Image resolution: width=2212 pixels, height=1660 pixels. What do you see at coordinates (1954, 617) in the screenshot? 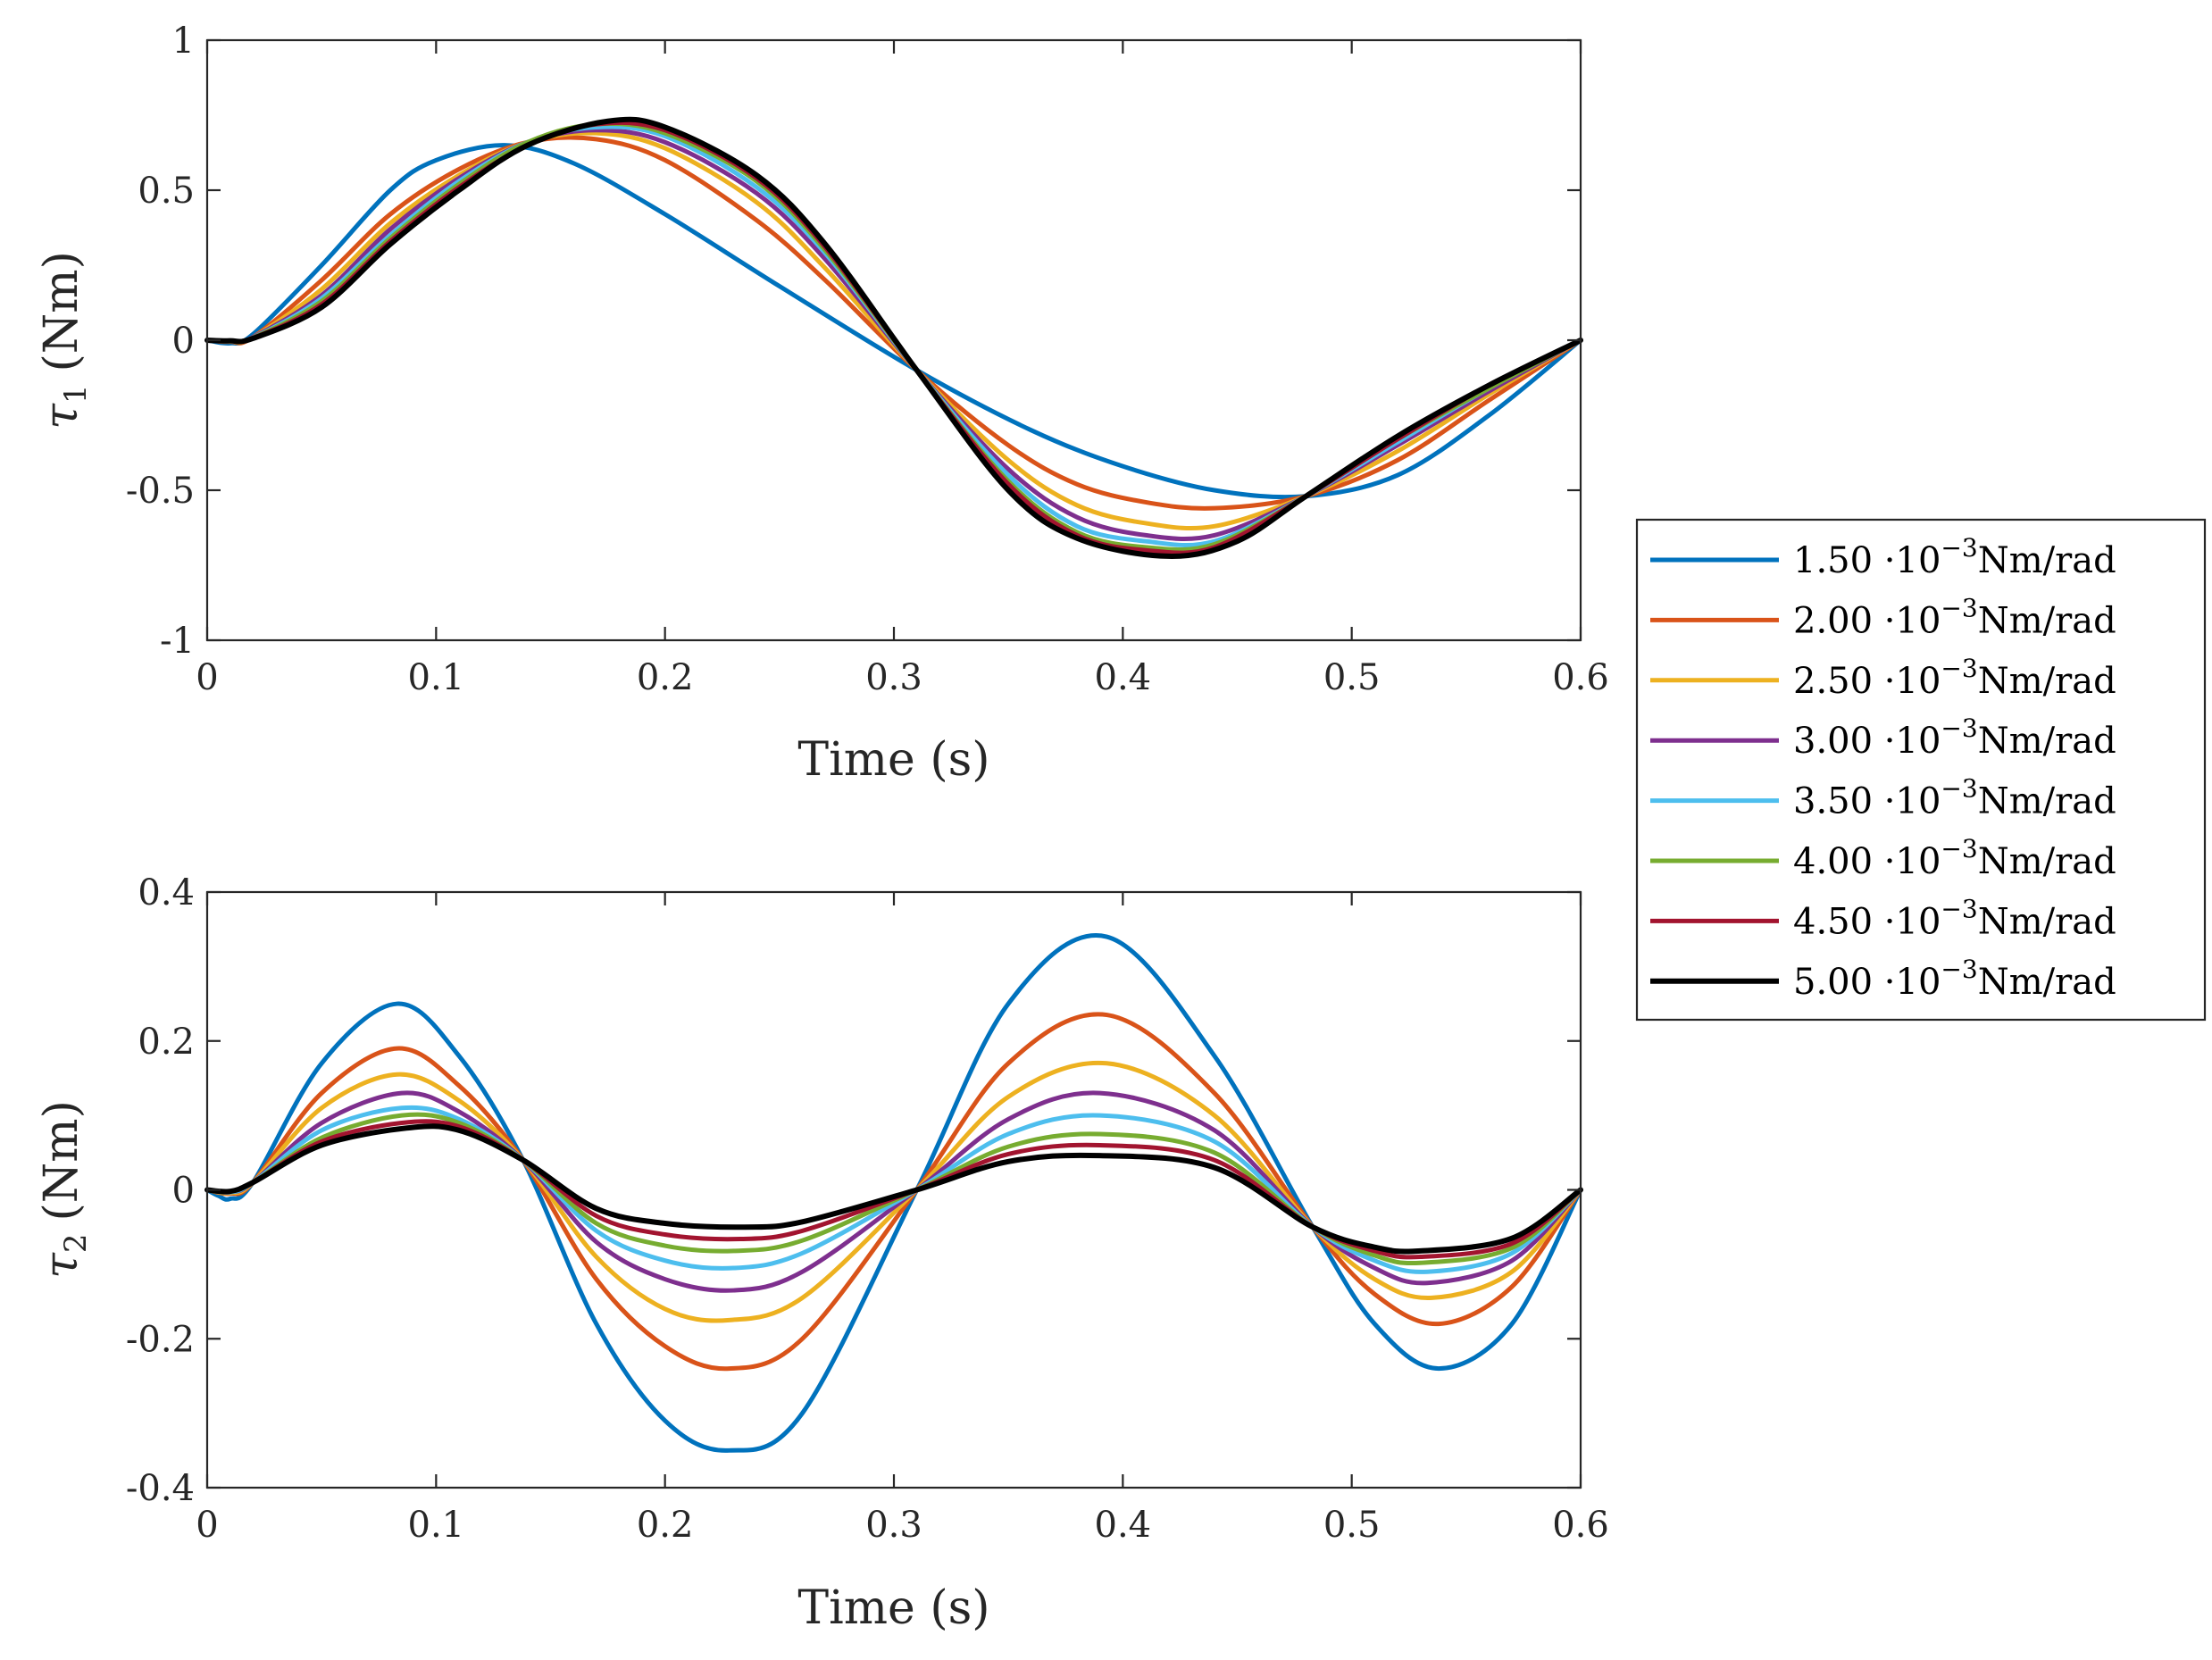
I see `legend-label: 2.00 ·10−3Nm/rad` at bounding box center [1954, 617].